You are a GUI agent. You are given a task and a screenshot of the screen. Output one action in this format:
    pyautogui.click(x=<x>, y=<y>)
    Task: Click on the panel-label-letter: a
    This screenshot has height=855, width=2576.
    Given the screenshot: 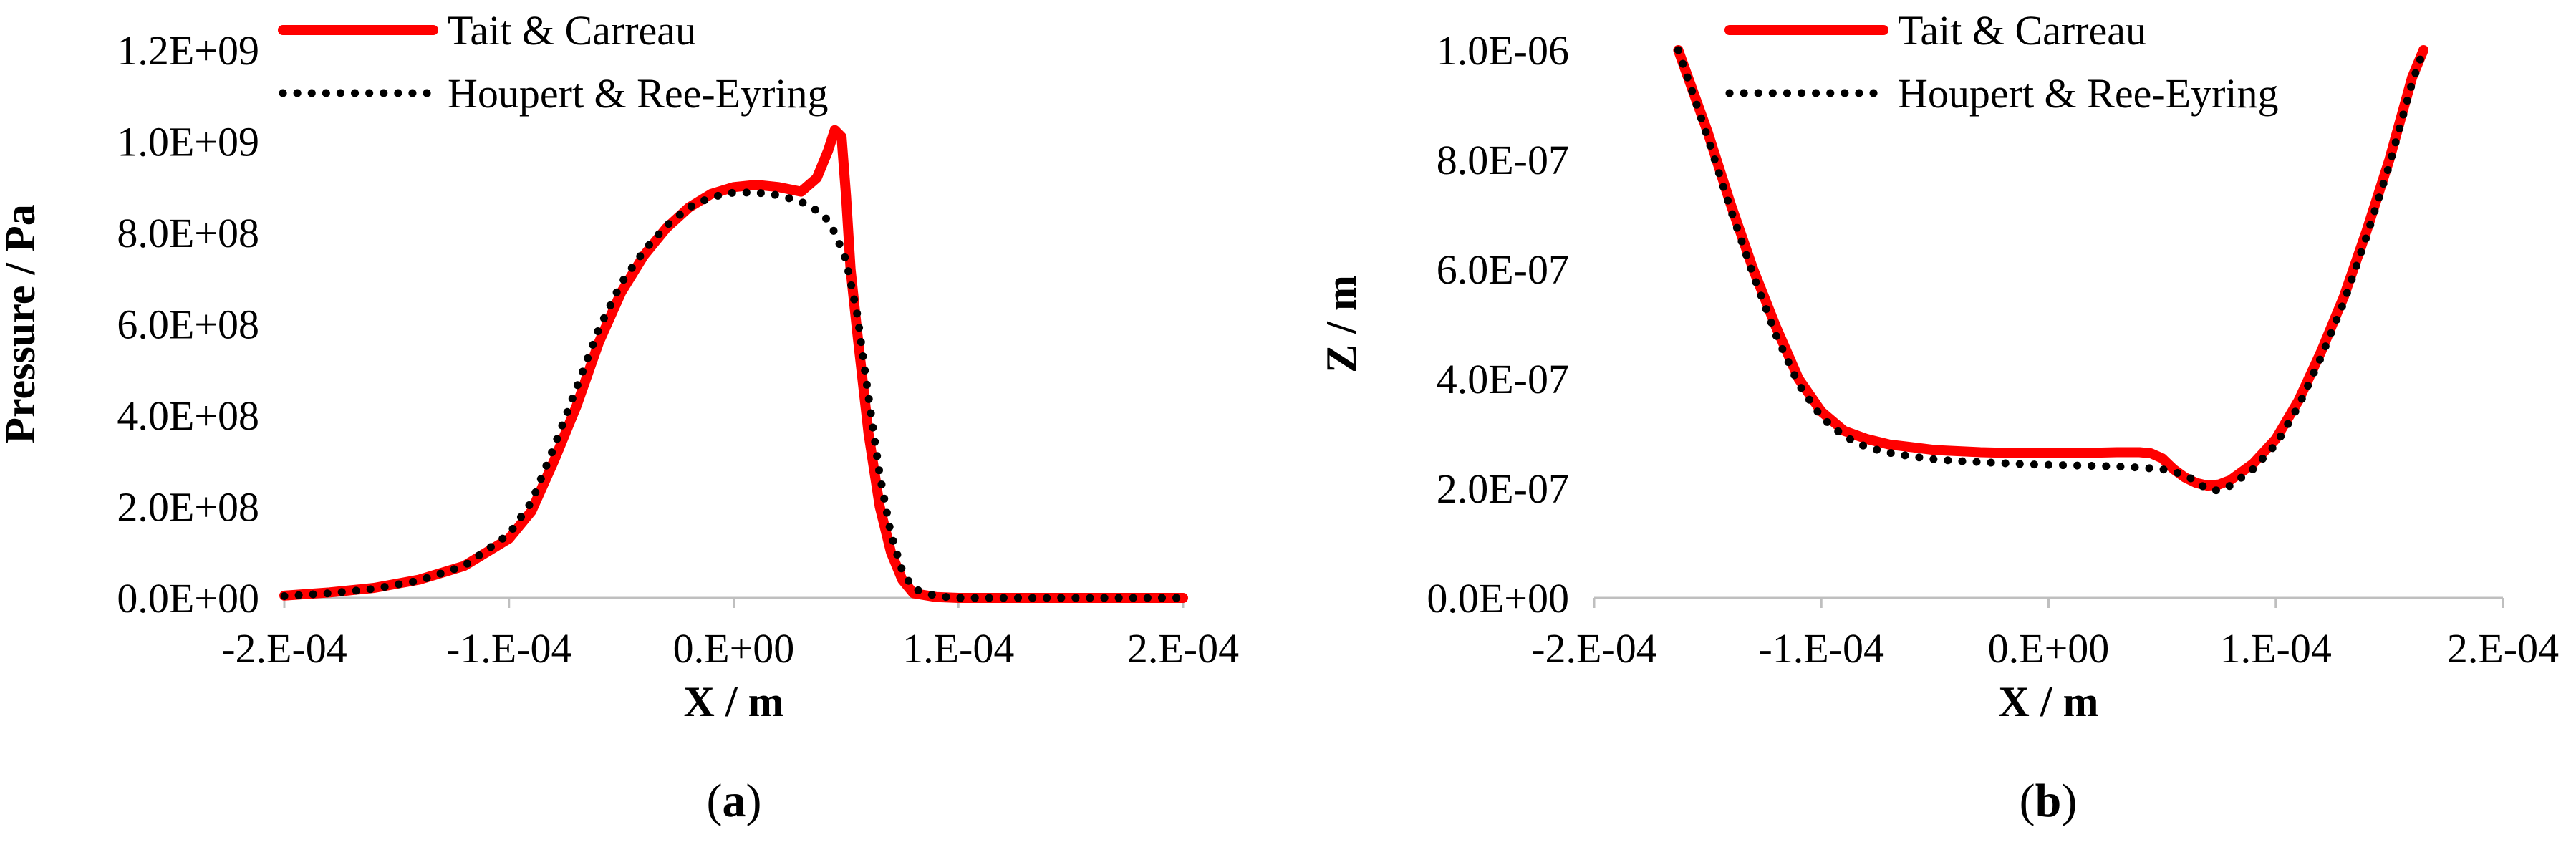 What is the action you would take?
    pyautogui.click(x=734, y=801)
    